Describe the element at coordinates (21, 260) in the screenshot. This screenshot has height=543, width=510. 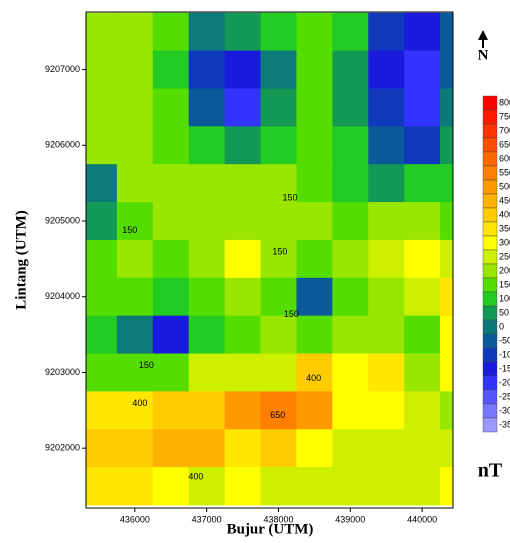
I see `y-axis-label: Lintang (UTM)` at that location.